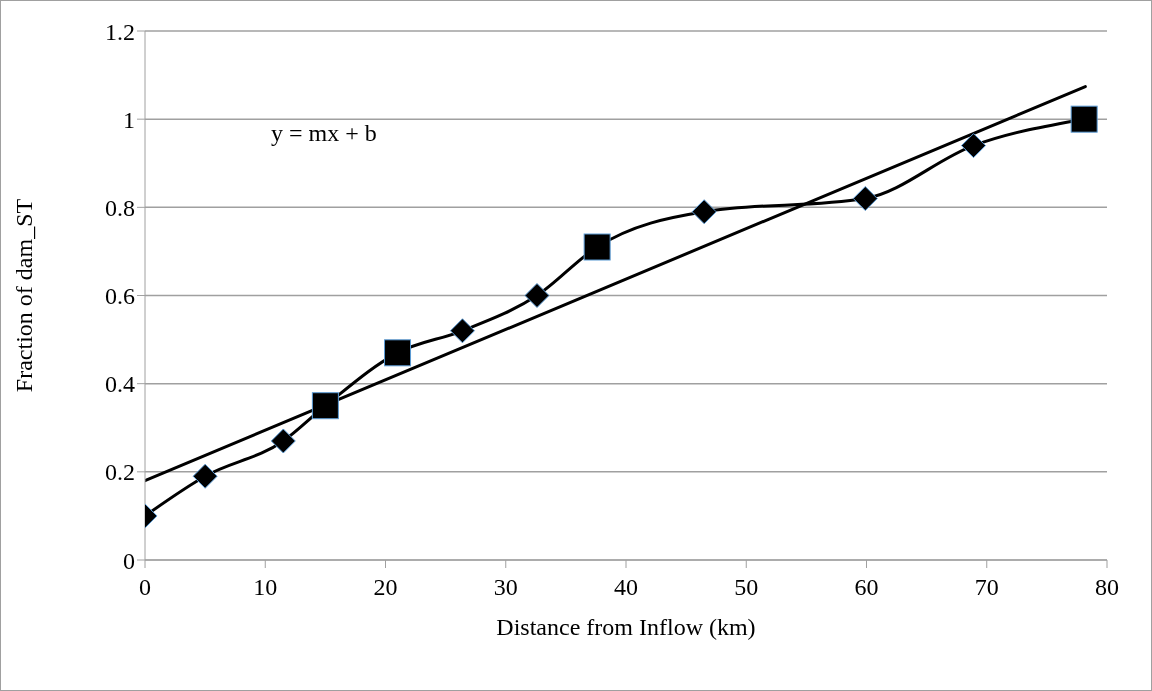 Image resolution: width=1152 pixels, height=691 pixels. I want to click on y-tick-label: 0.8, so click(120, 207).